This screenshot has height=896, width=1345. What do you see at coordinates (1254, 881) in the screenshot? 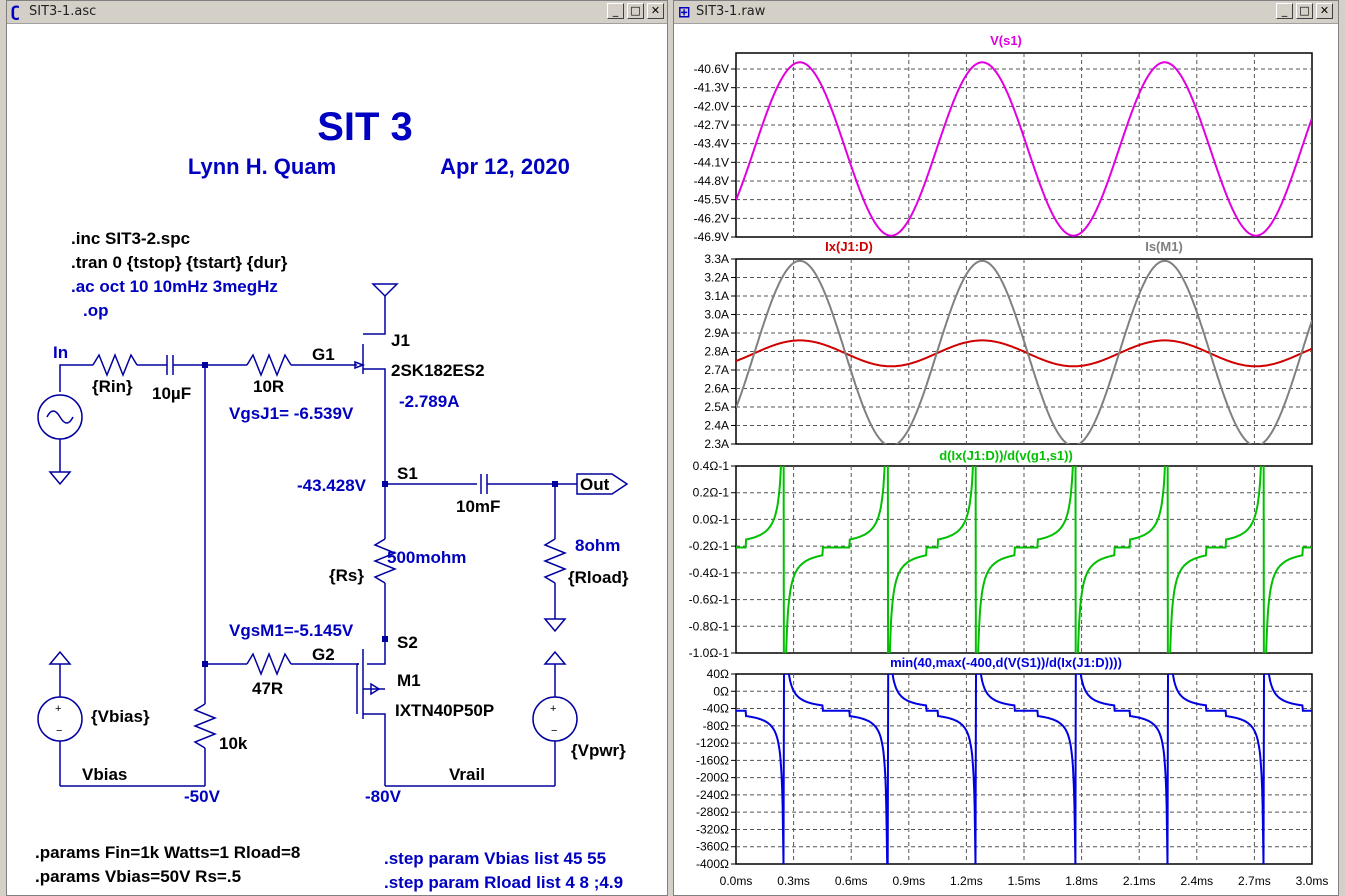
I see `x-tick-label: 2.7ms` at bounding box center [1254, 881].